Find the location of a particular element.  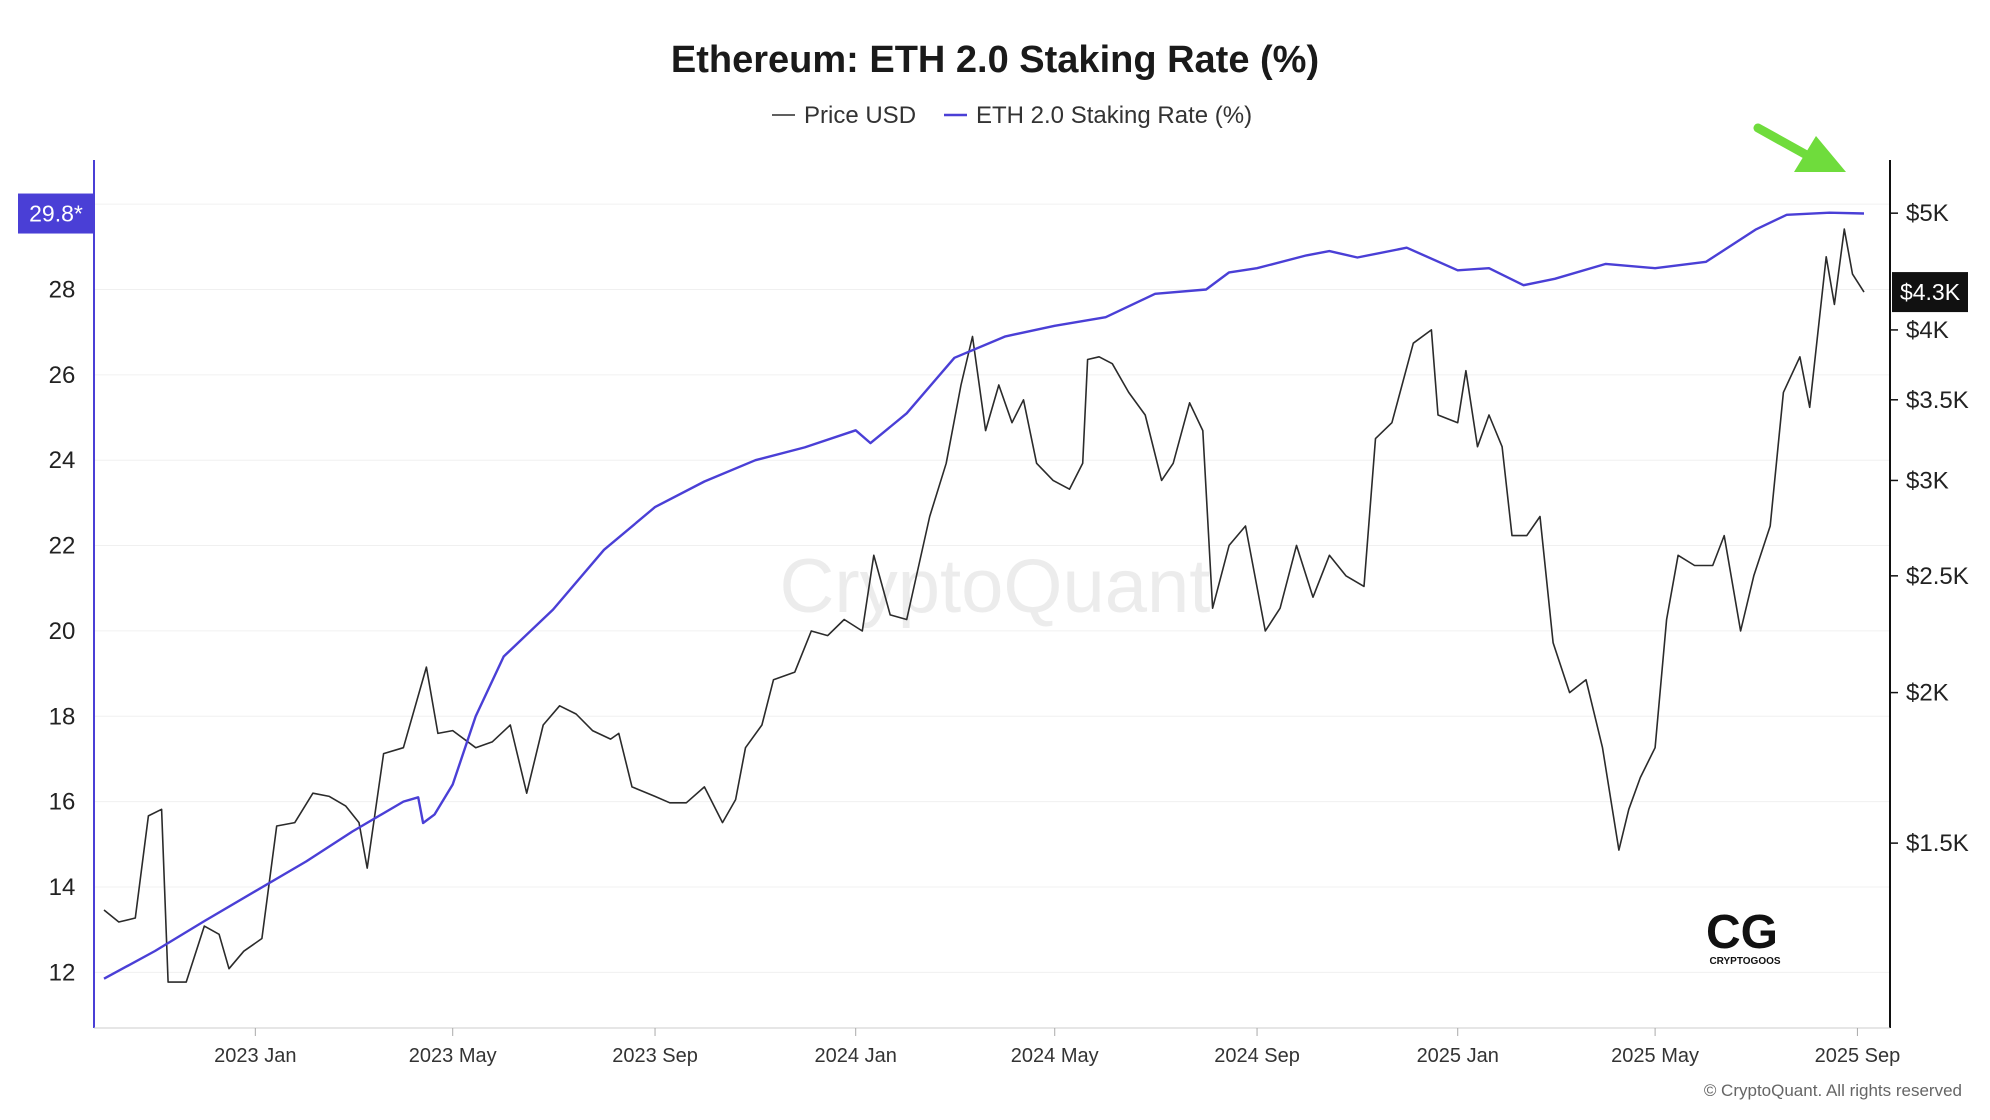

x-tick-label: 2023 Jan is located at coordinates (255, 1056).